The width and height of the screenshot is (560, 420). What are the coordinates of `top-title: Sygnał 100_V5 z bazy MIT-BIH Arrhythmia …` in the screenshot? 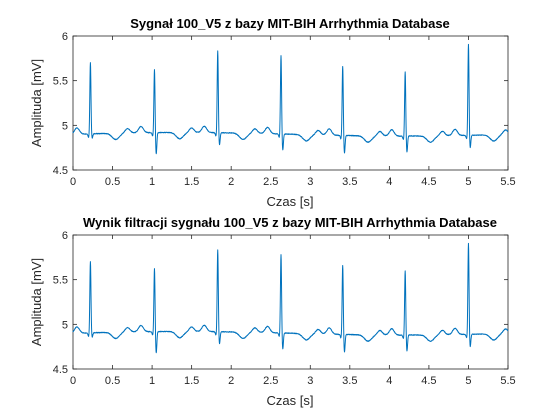 It's located at (290, 23).